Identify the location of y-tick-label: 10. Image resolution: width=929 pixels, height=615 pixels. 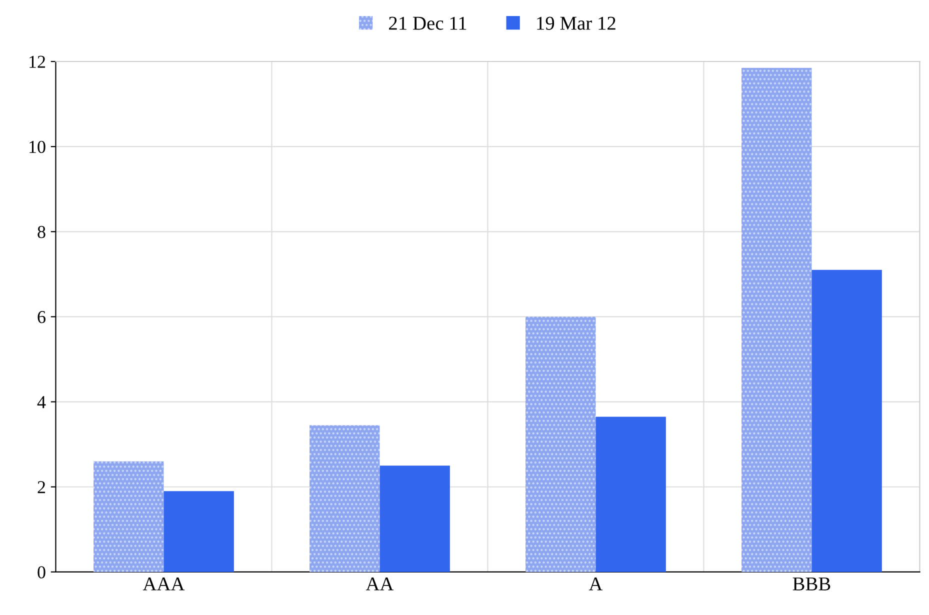
(38, 147).